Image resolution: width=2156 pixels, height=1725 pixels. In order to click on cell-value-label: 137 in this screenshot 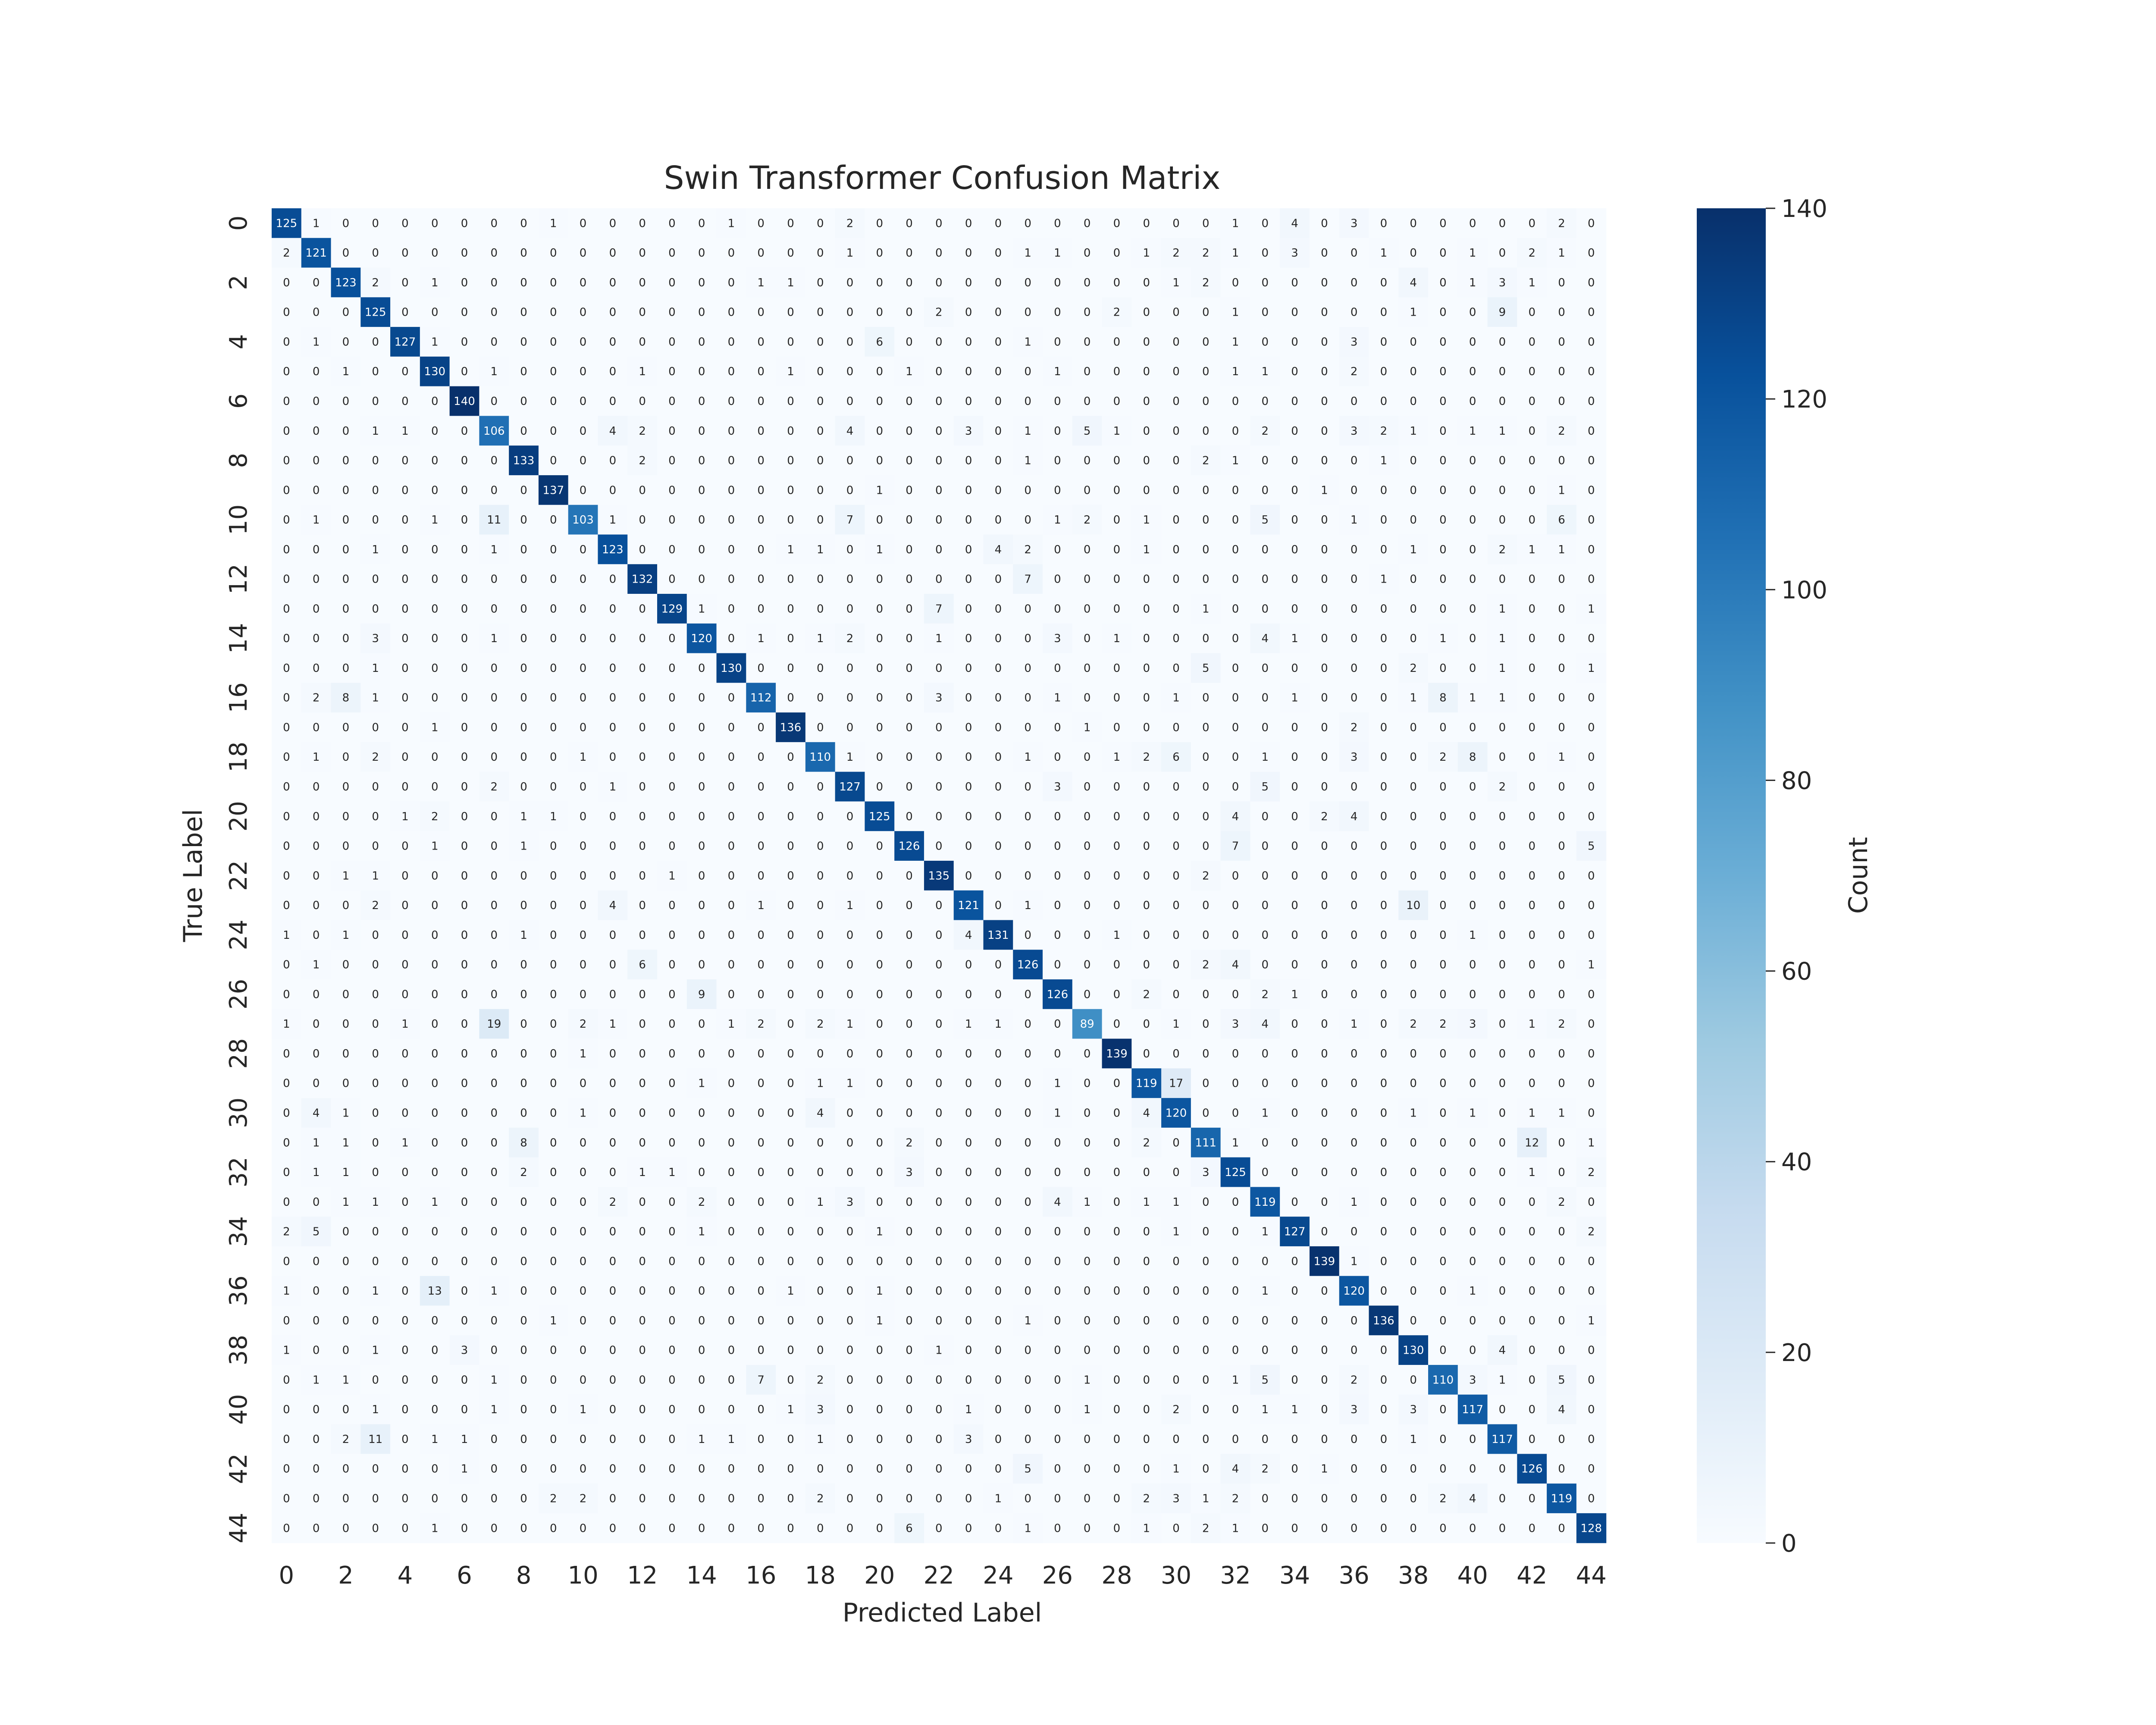, I will do `click(553, 491)`.